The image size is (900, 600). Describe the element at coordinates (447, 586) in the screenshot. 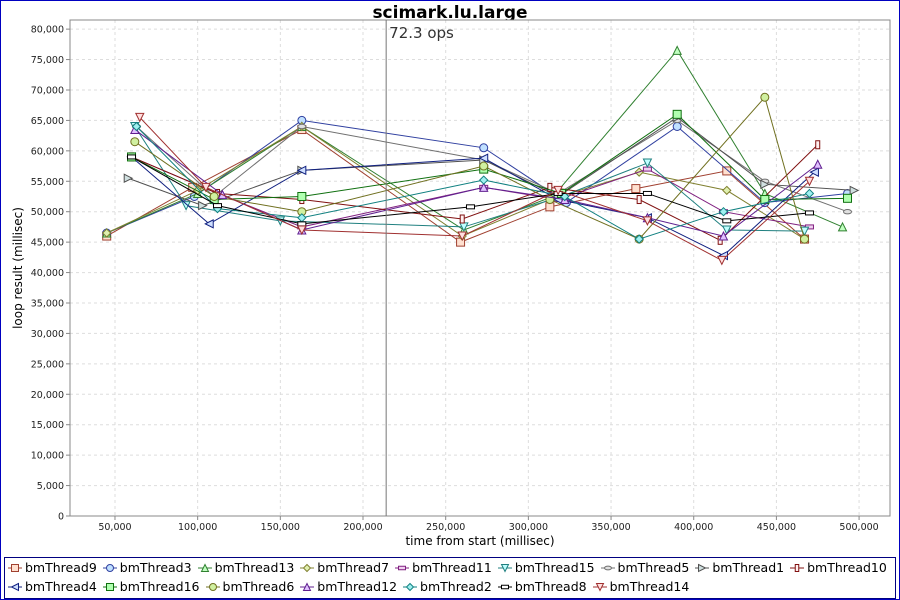

I see `legend-item: bmThread2` at that location.